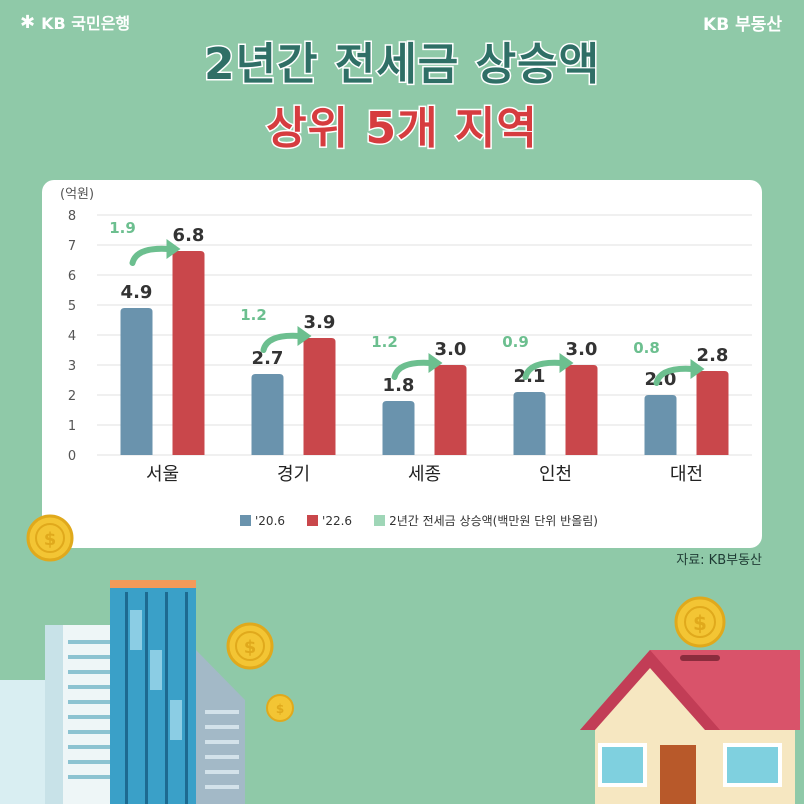 Image resolution: width=804 pixels, height=804 pixels. I want to click on y-tick-label: 8, so click(72, 216).